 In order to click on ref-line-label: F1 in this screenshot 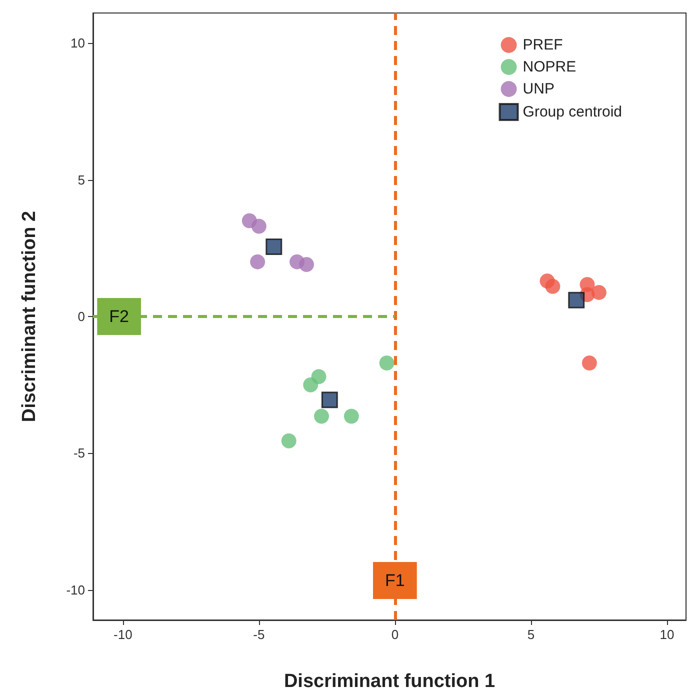, I will do `click(395, 580)`.